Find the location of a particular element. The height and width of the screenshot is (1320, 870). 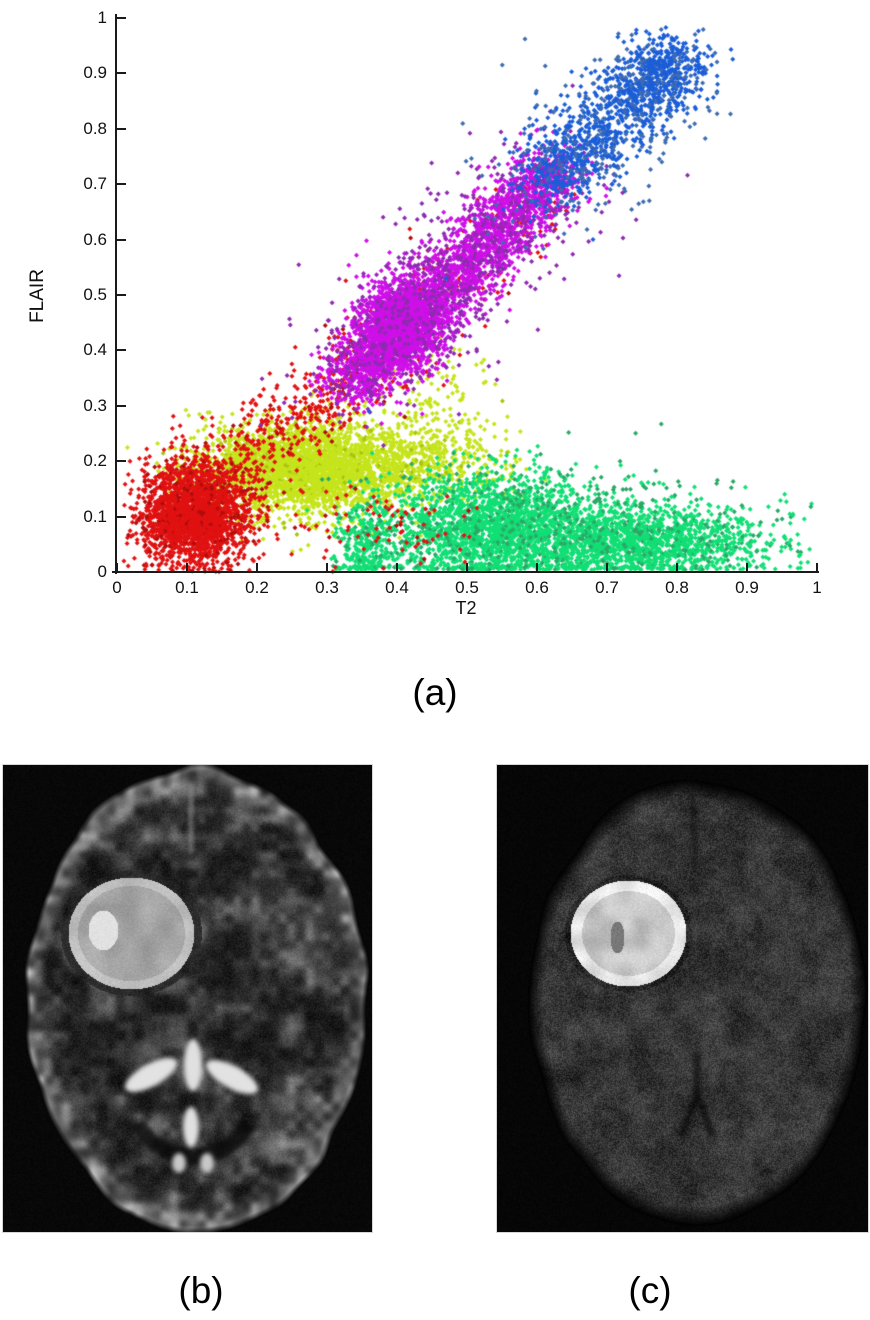

panel-b-caption: (b) is located at coordinates (201, 1290).